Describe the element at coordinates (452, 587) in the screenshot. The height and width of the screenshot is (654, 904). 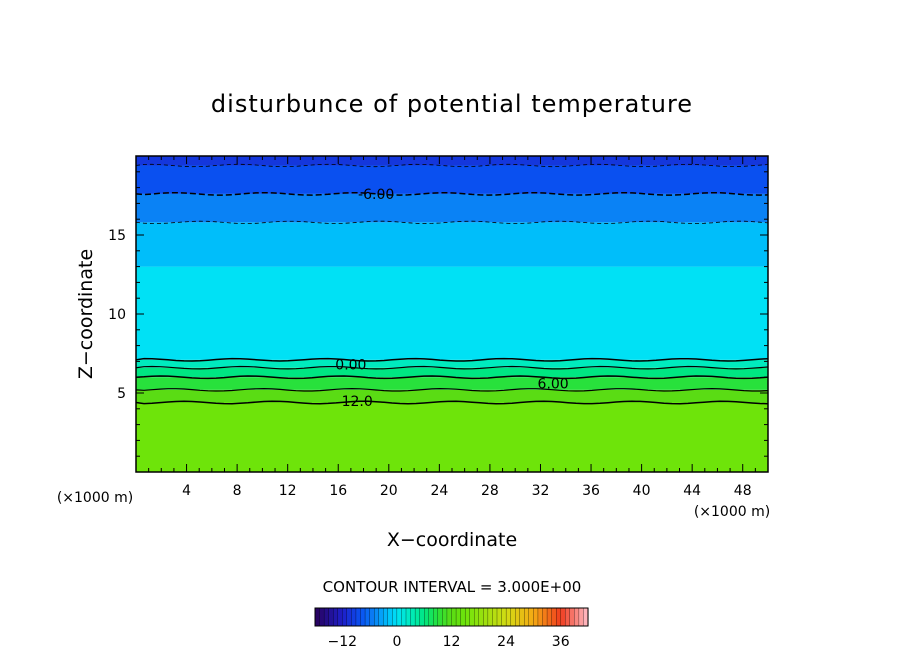
I see `contour-interval-text: CONTOUR INTERVAL = 3.000E+00` at that location.